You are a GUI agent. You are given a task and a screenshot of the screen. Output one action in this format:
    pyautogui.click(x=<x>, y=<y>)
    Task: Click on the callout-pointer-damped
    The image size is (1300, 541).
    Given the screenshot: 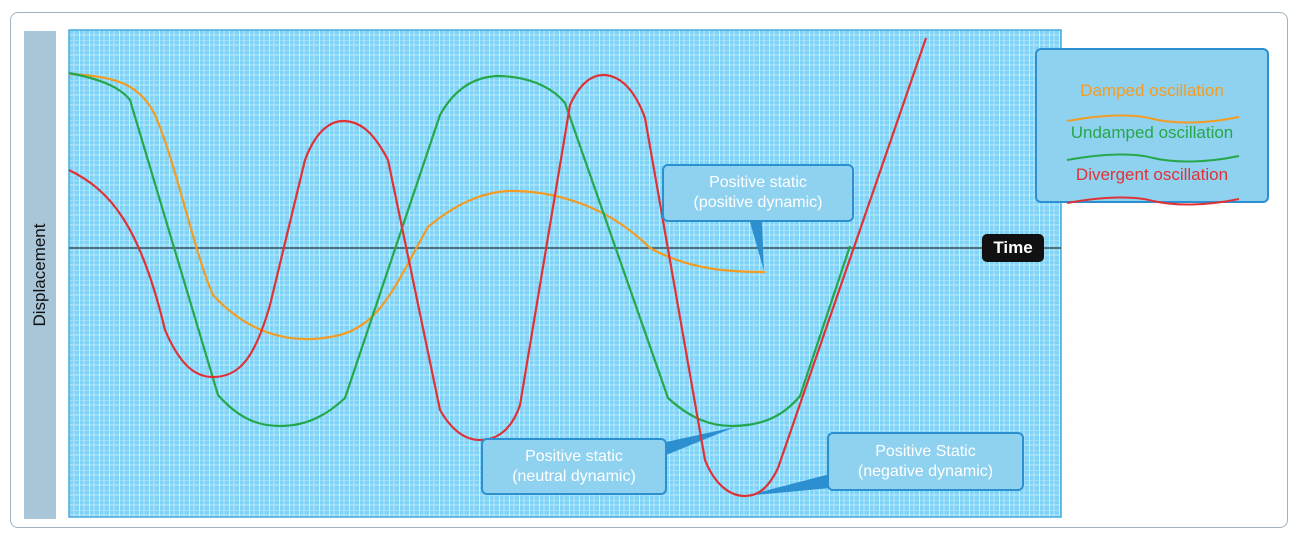 What is the action you would take?
    pyautogui.click(x=757, y=246)
    